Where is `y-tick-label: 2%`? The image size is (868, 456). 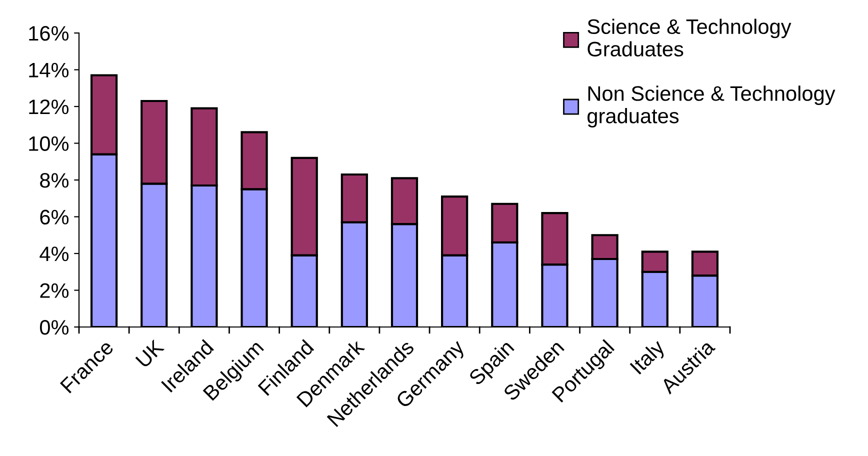 y-tick-label: 2% is located at coordinates (54, 290).